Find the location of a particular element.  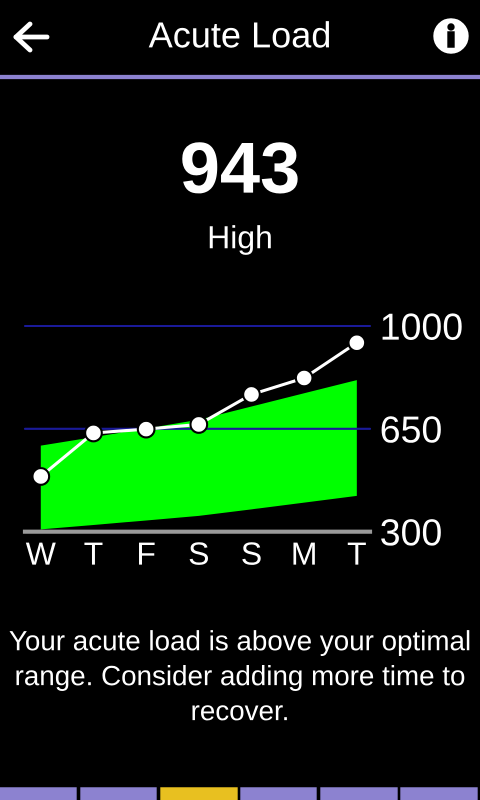

y-tick-label: 1000 is located at coordinates (422, 326).